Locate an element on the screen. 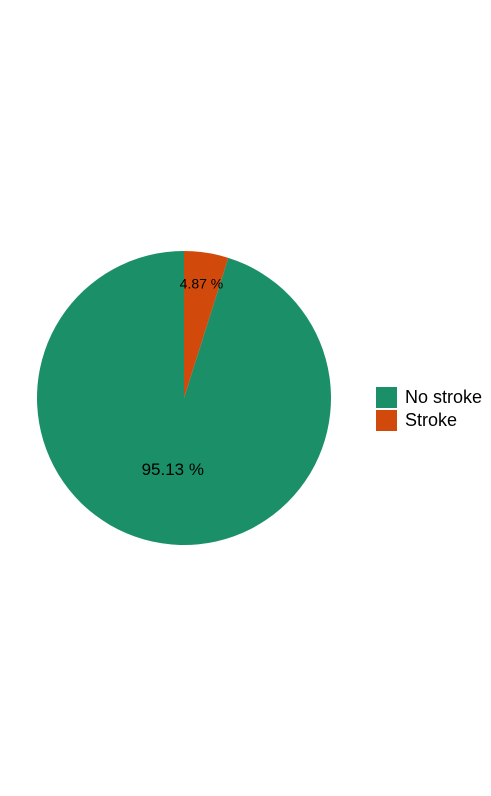 Image resolution: width=491 pixels, height=796 pixels. pie-labels: 95.13 % 4.87 % is located at coordinates (183, 377).